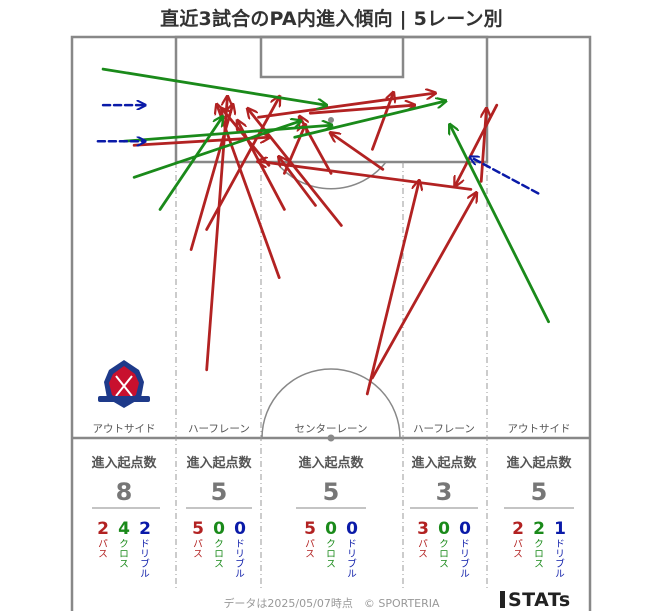 The width and height of the screenshot is (663, 611). What do you see at coordinates (331, 120) in the screenshot?
I see `penalty-spot` at bounding box center [331, 120].